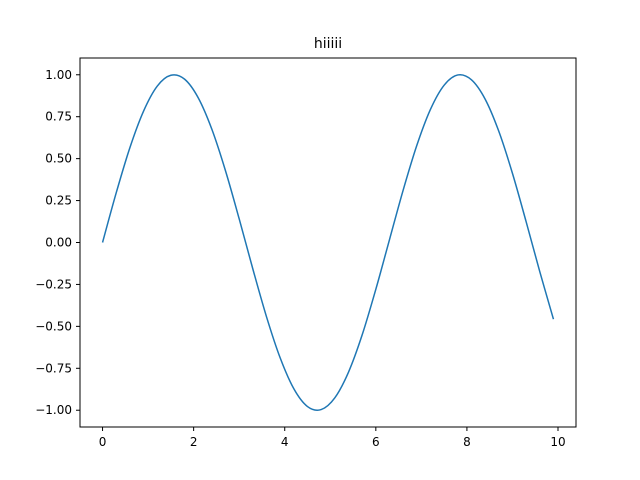  What do you see at coordinates (53, 326) in the screenshot?
I see `y-tick-label: −0.50` at bounding box center [53, 326].